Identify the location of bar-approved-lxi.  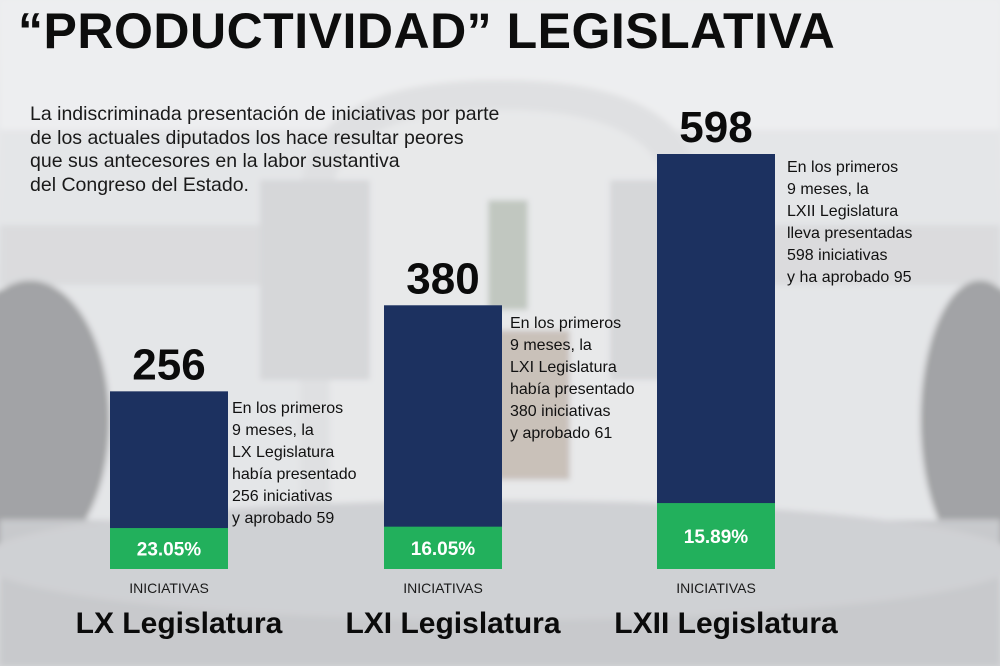
(443, 547).